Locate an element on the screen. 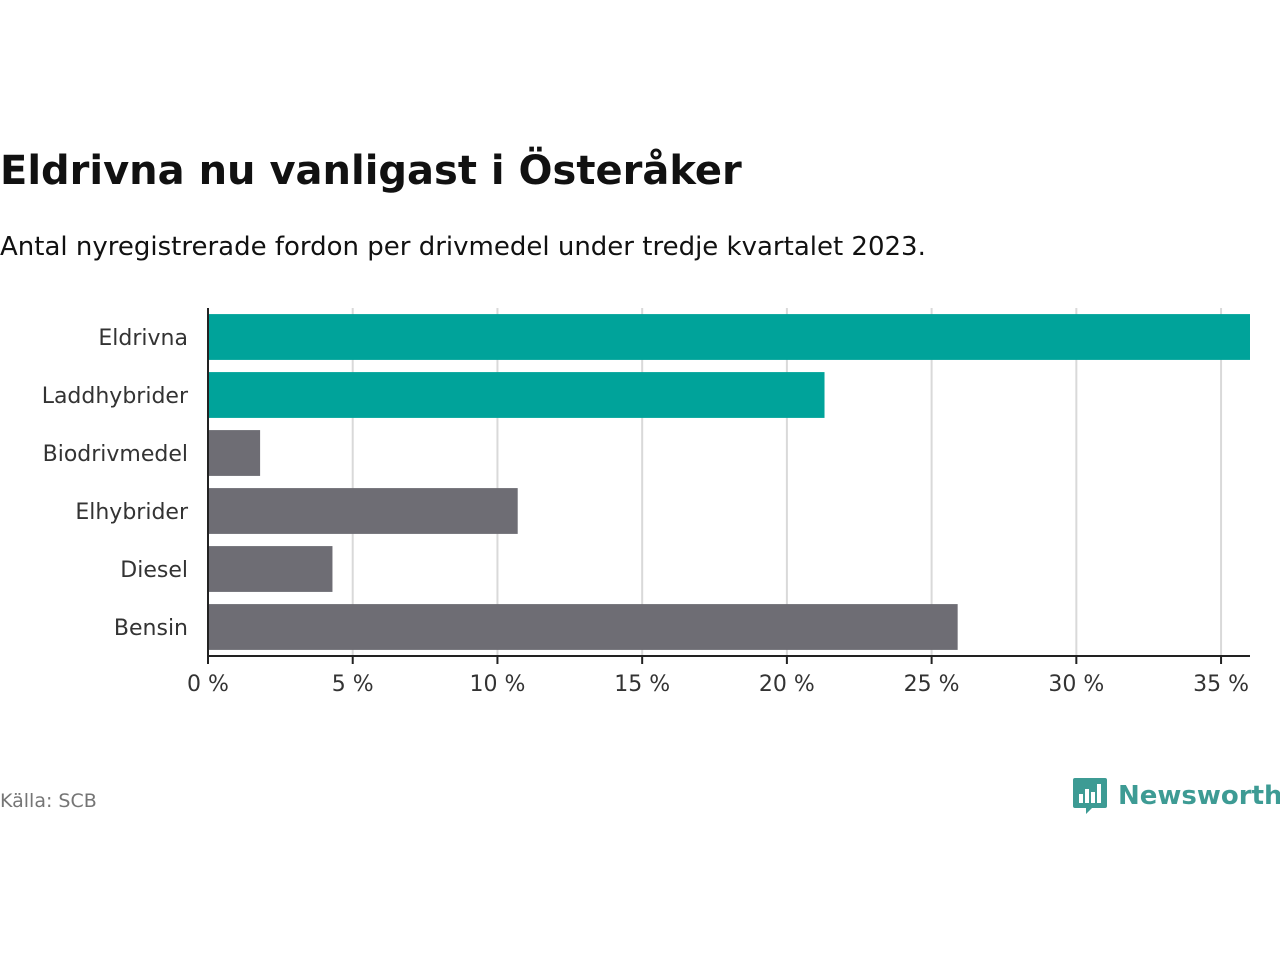 This screenshot has width=1280, height=960. category-label: Eldrivna is located at coordinates (143, 338).